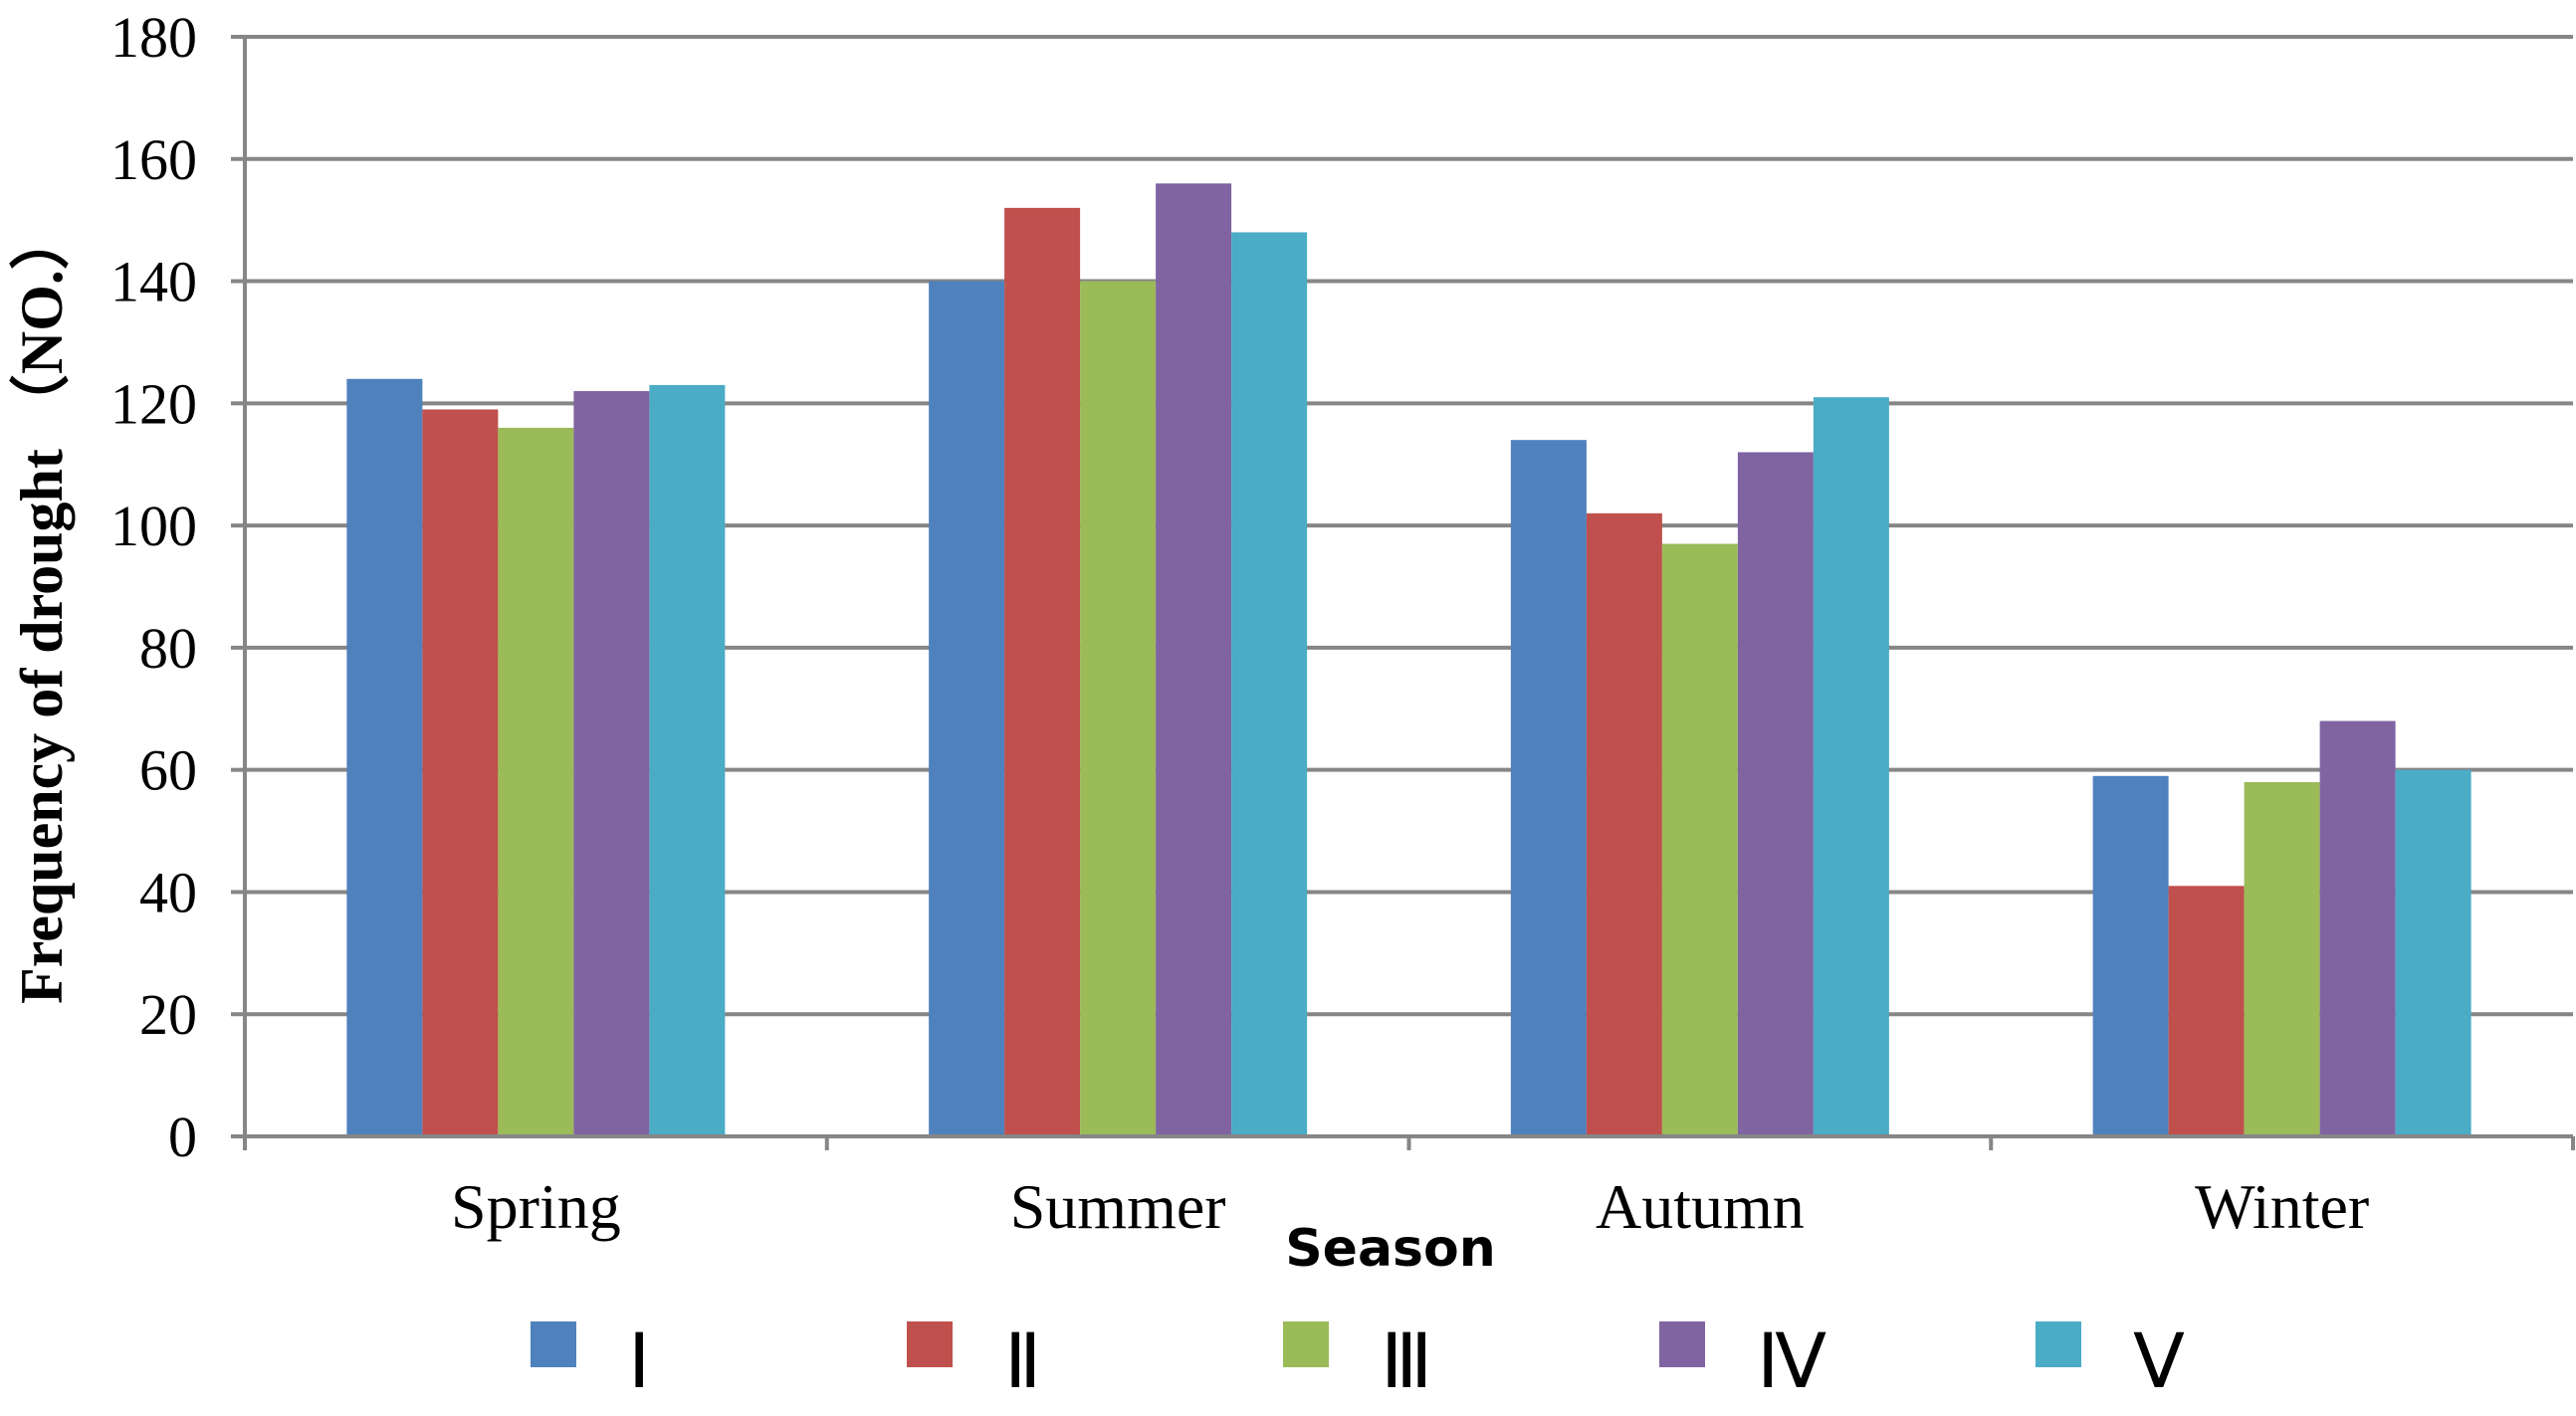 The image size is (2576, 1416). Describe the element at coordinates (153, 587) in the screenshot. I see `y-tick-labels: 0 20 40 60 80 100 120 140 160 180` at that location.